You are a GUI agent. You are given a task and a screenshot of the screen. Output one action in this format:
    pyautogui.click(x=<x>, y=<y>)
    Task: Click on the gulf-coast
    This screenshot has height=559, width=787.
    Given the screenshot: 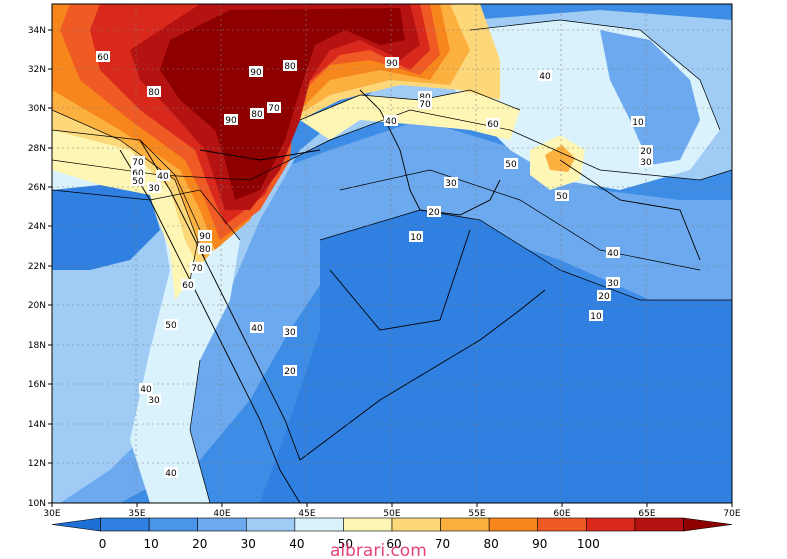 What is the action you would take?
    pyautogui.click(x=430, y=152)
    